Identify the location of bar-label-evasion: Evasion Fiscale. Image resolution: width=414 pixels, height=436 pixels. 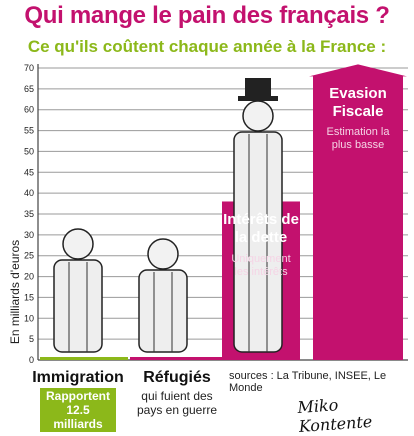
(358, 102).